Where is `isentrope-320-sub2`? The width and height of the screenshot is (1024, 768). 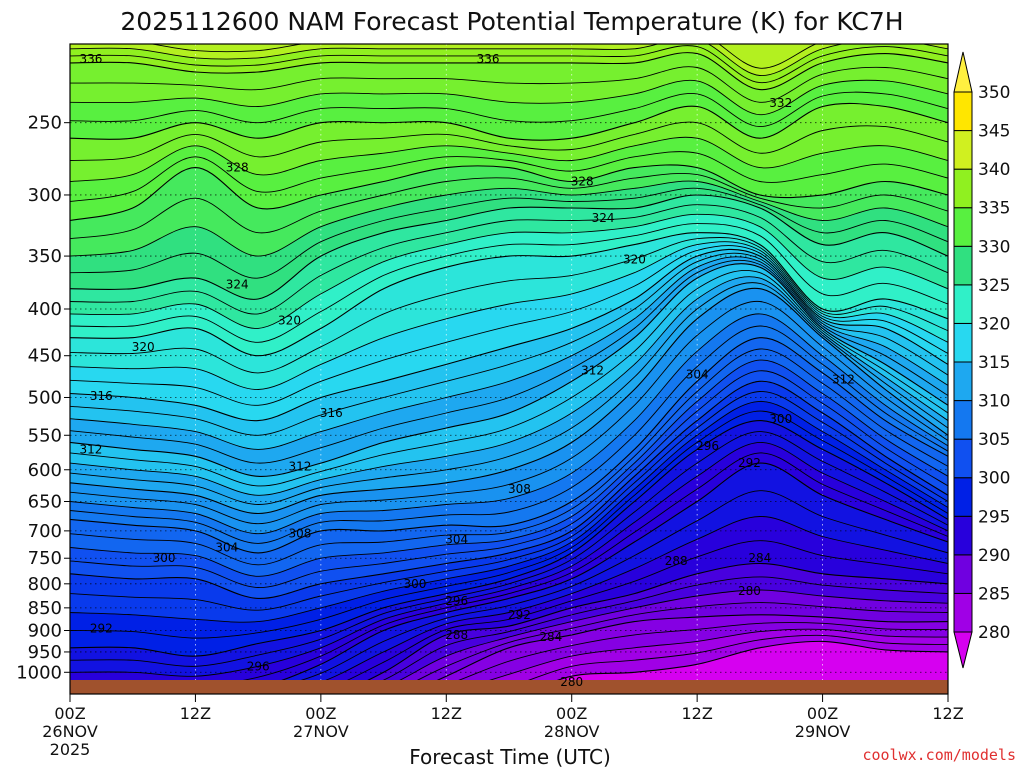 isentrope-320-sub2 is located at coordinates (509, 271).